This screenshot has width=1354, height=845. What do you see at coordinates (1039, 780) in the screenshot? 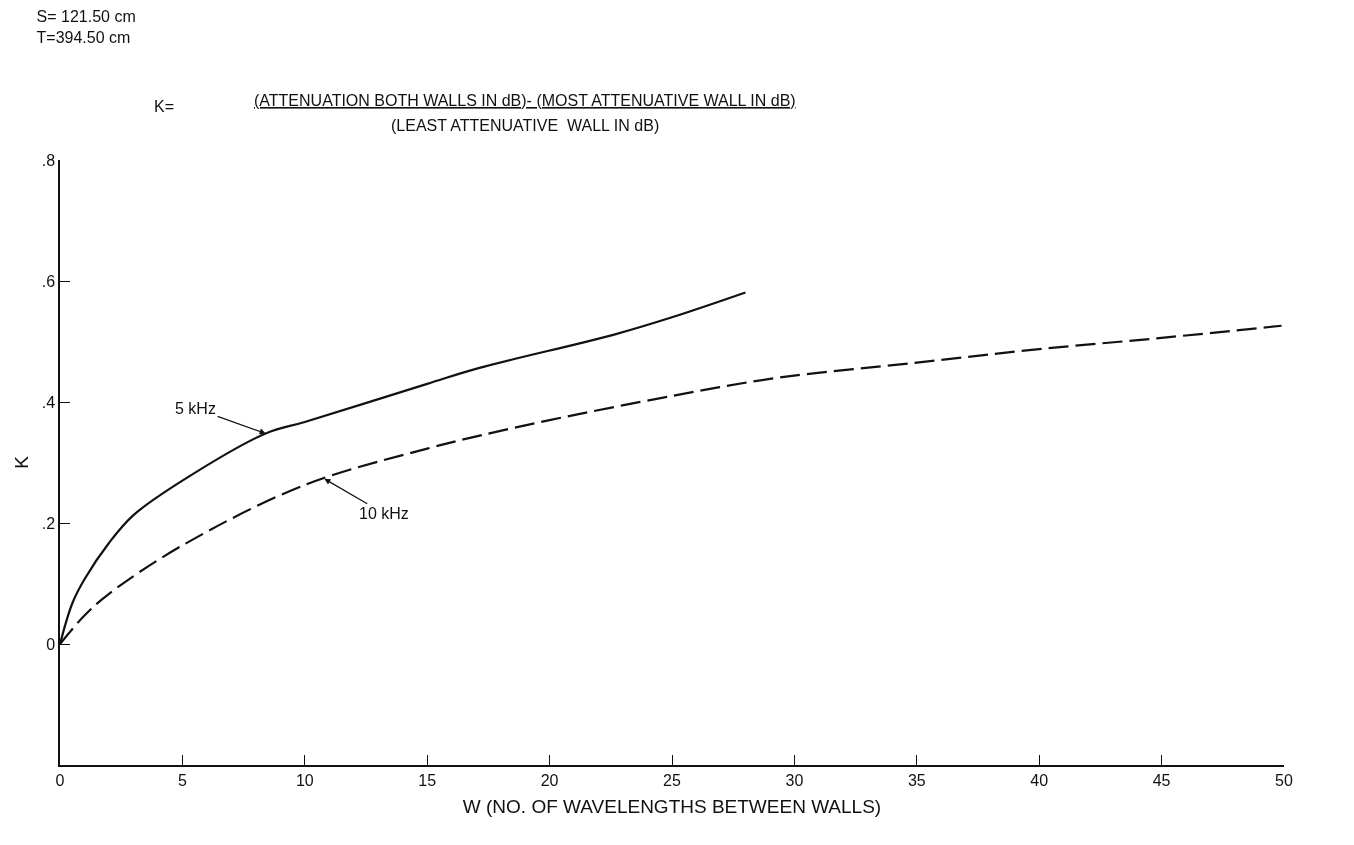
I see `x-tick-label: 40` at bounding box center [1039, 780].